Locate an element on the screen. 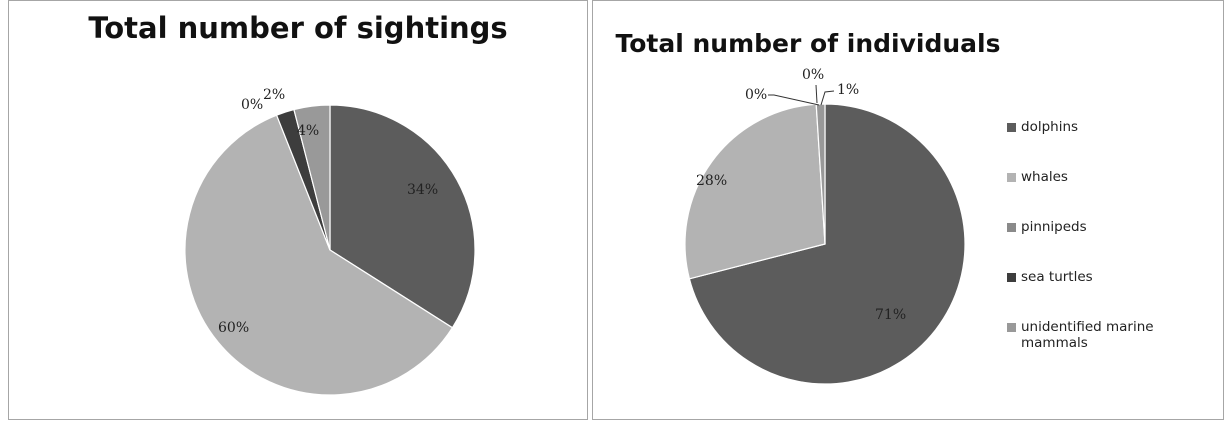 The image size is (1225, 421). individuals-label-pinnipeds: 0% is located at coordinates (756, 95).